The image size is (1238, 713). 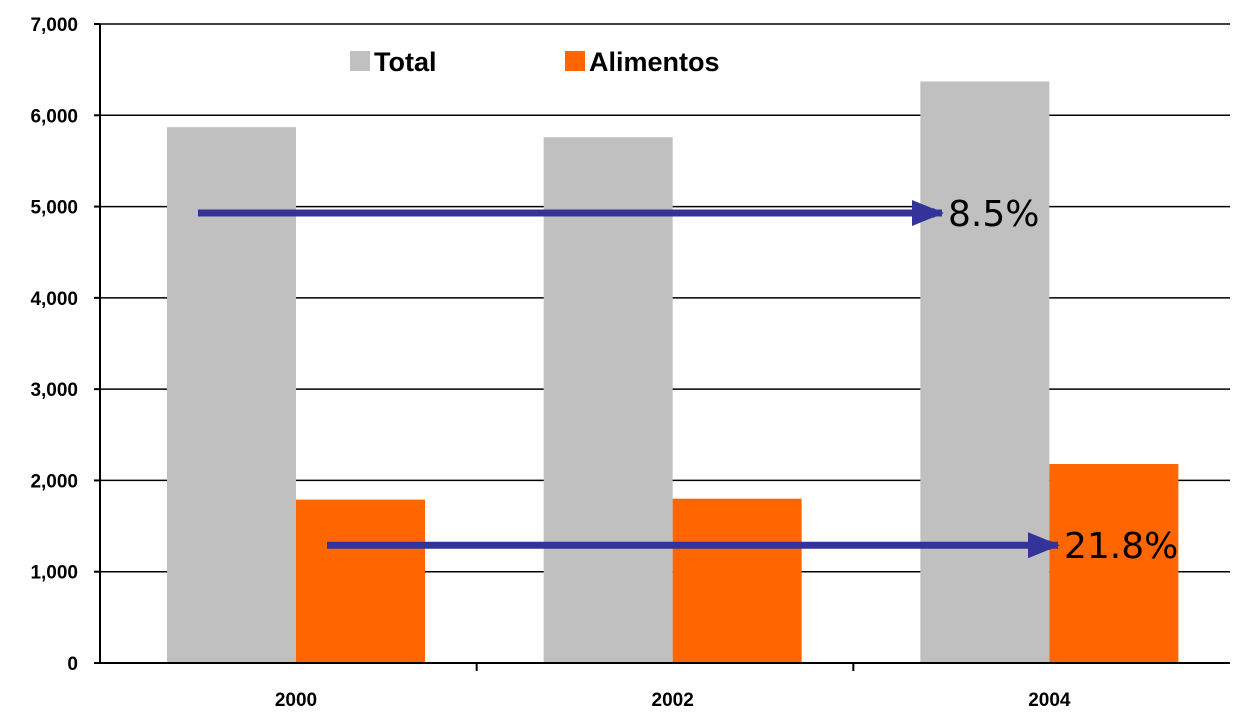 I want to click on y-tick-label-5,000: 5,000, so click(x=54, y=208).